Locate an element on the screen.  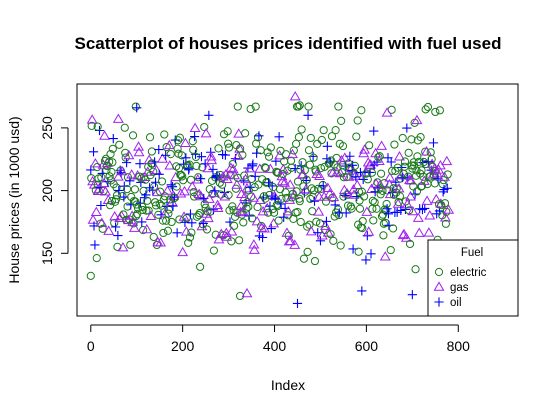
y-axis-label: House prices (in 1000 usd) is located at coordinates (14, 199).